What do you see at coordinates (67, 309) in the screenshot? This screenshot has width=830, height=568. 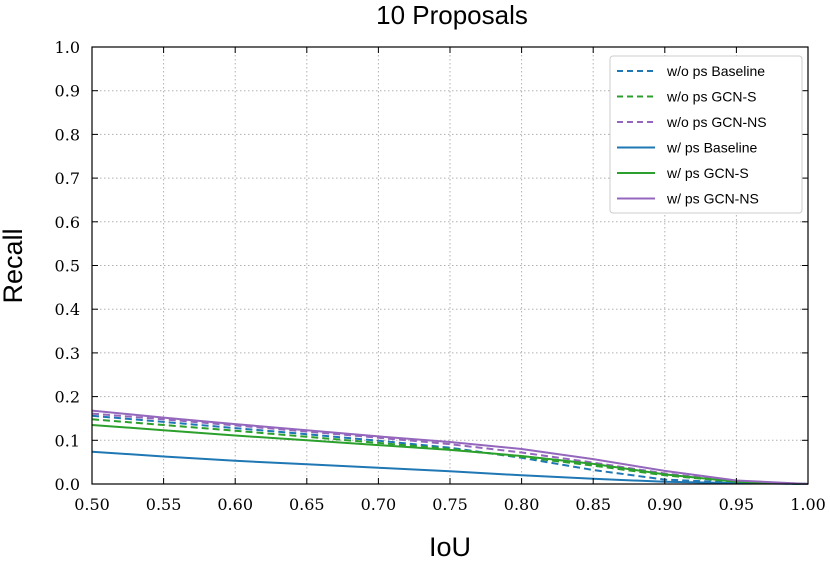 I see `y-tick-label: 0.4` at bounding box center [67, 309].